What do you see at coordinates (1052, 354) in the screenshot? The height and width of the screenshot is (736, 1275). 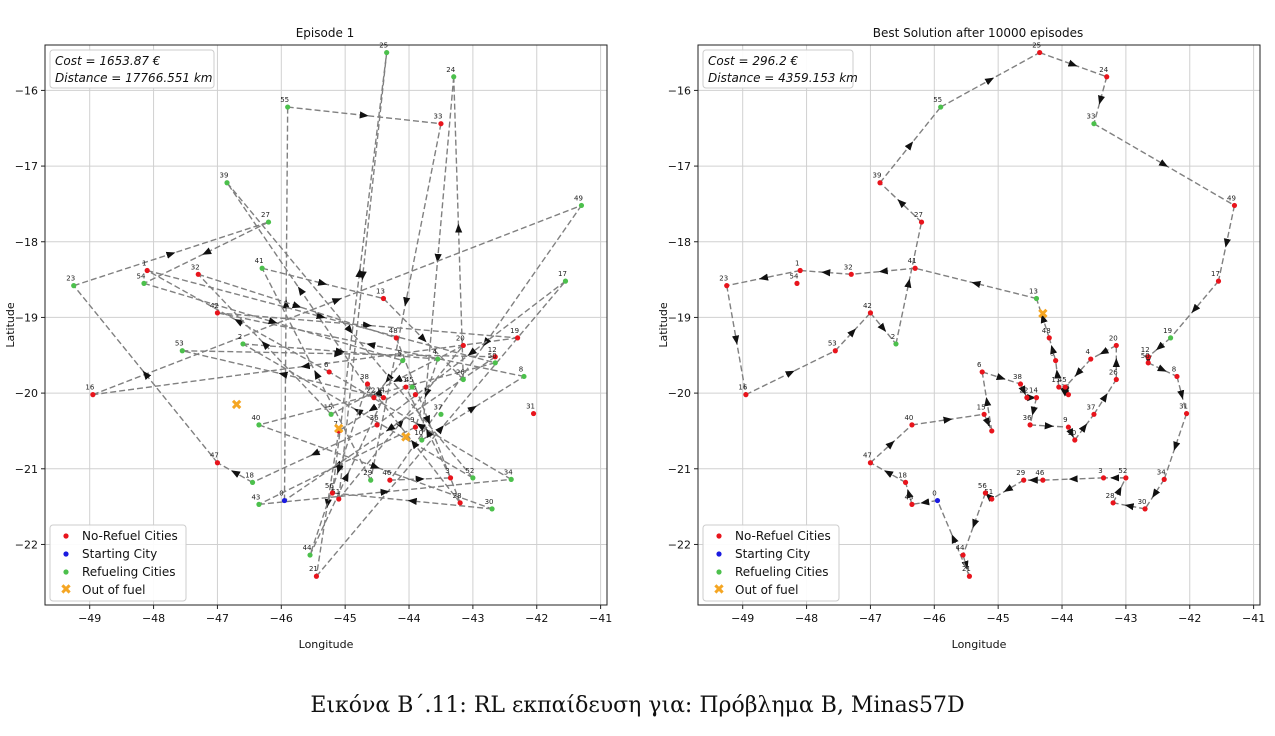 I see `city-label: 5` at bounding box center [1052, 354].